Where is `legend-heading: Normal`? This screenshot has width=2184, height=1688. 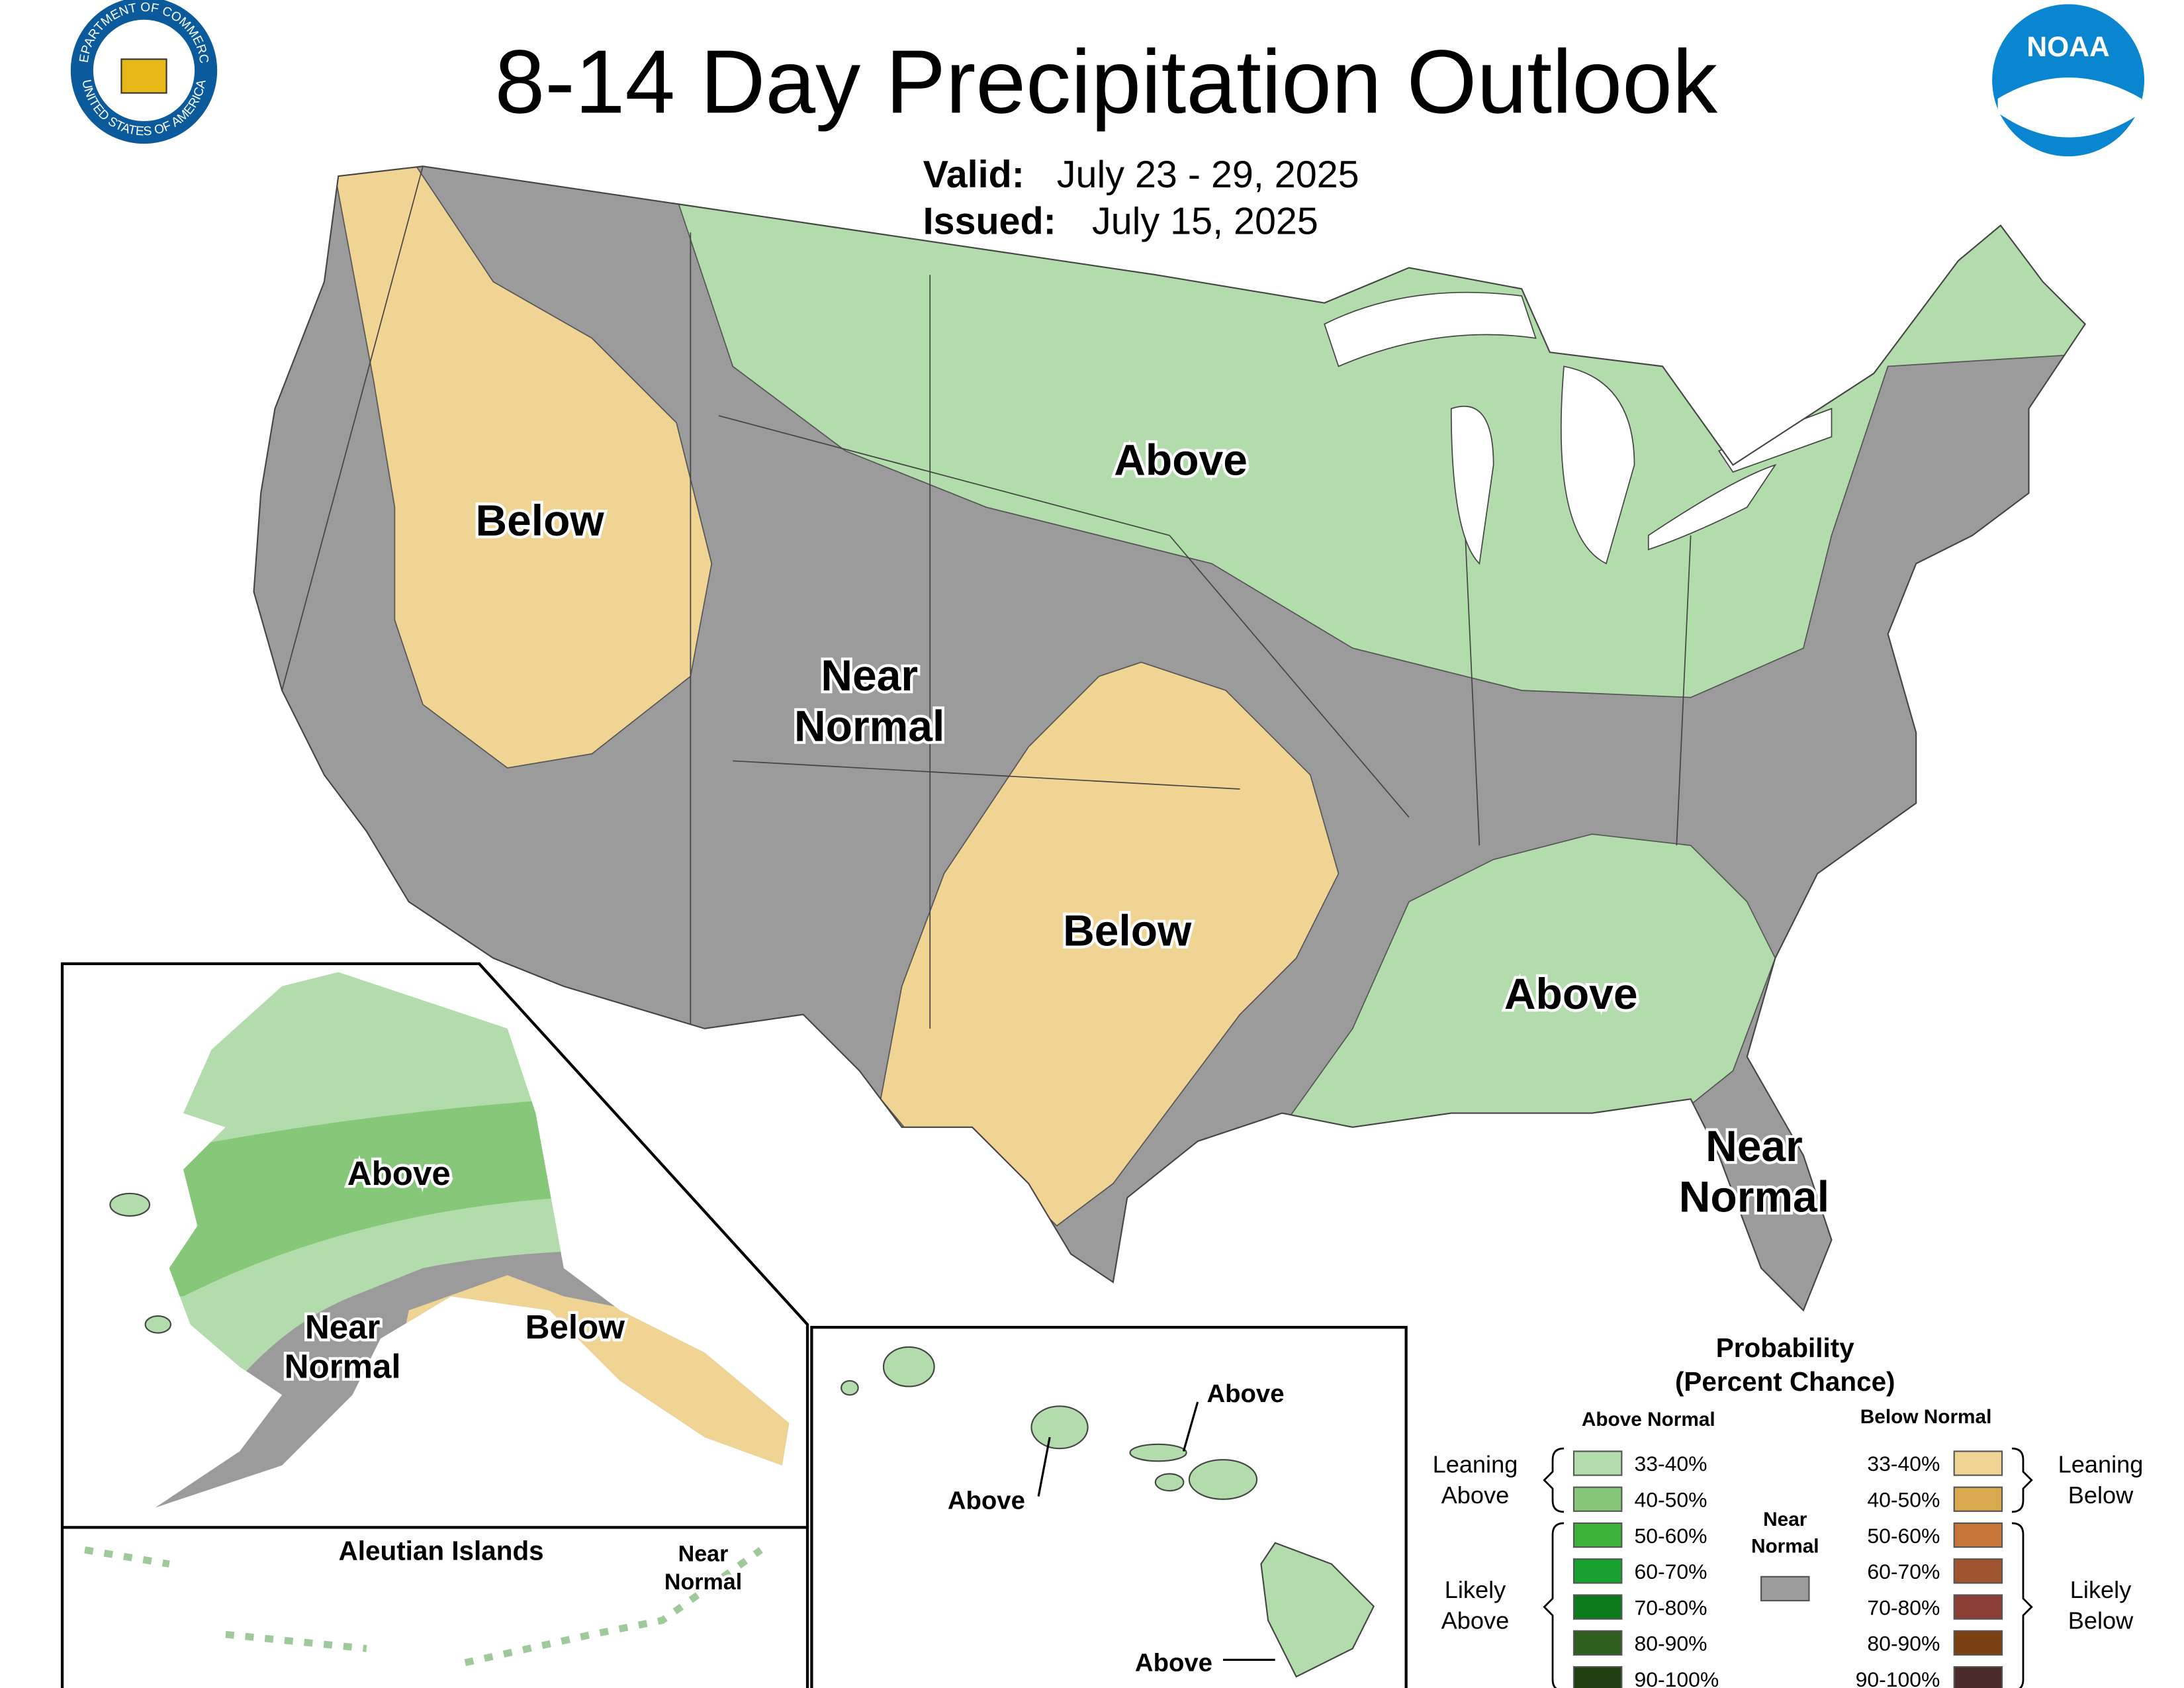 legend-heading: Normal is located at coordinates (1785, 1547).